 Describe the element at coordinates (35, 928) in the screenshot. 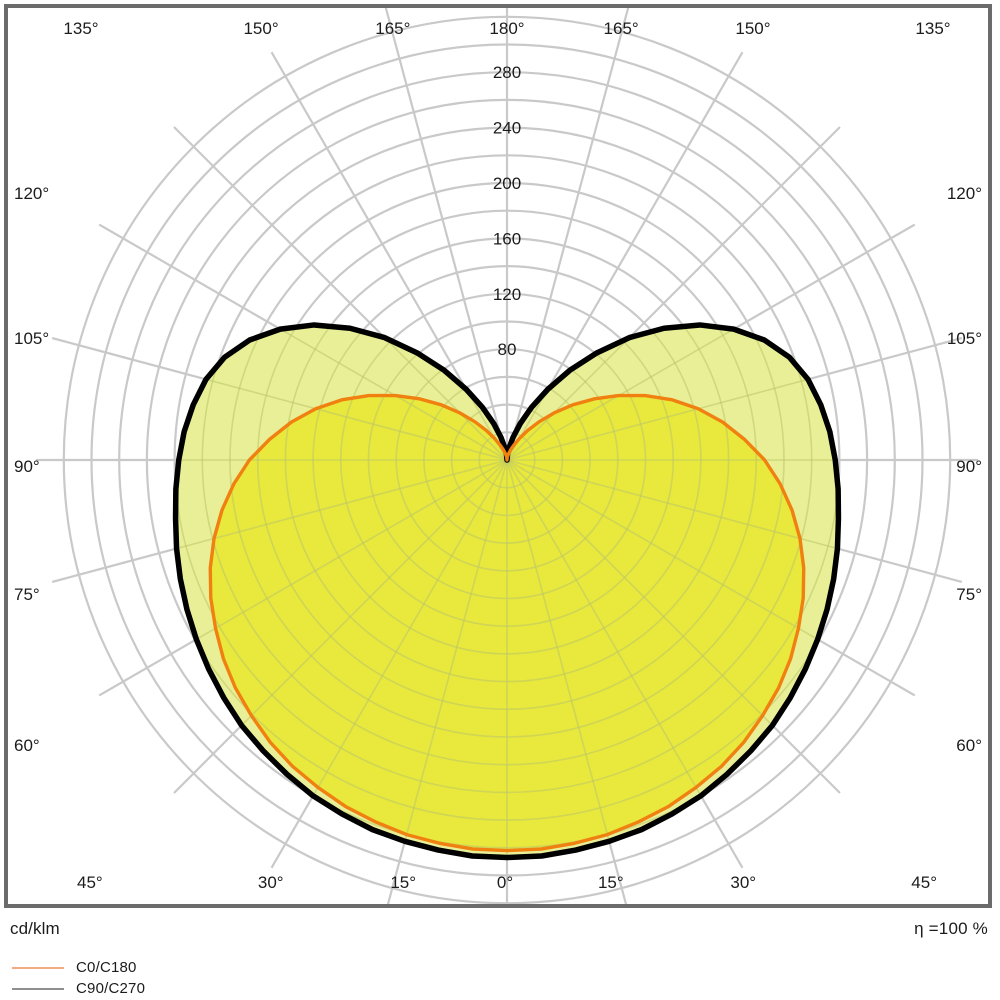

I see `unit-label: cd/klm` at that location.